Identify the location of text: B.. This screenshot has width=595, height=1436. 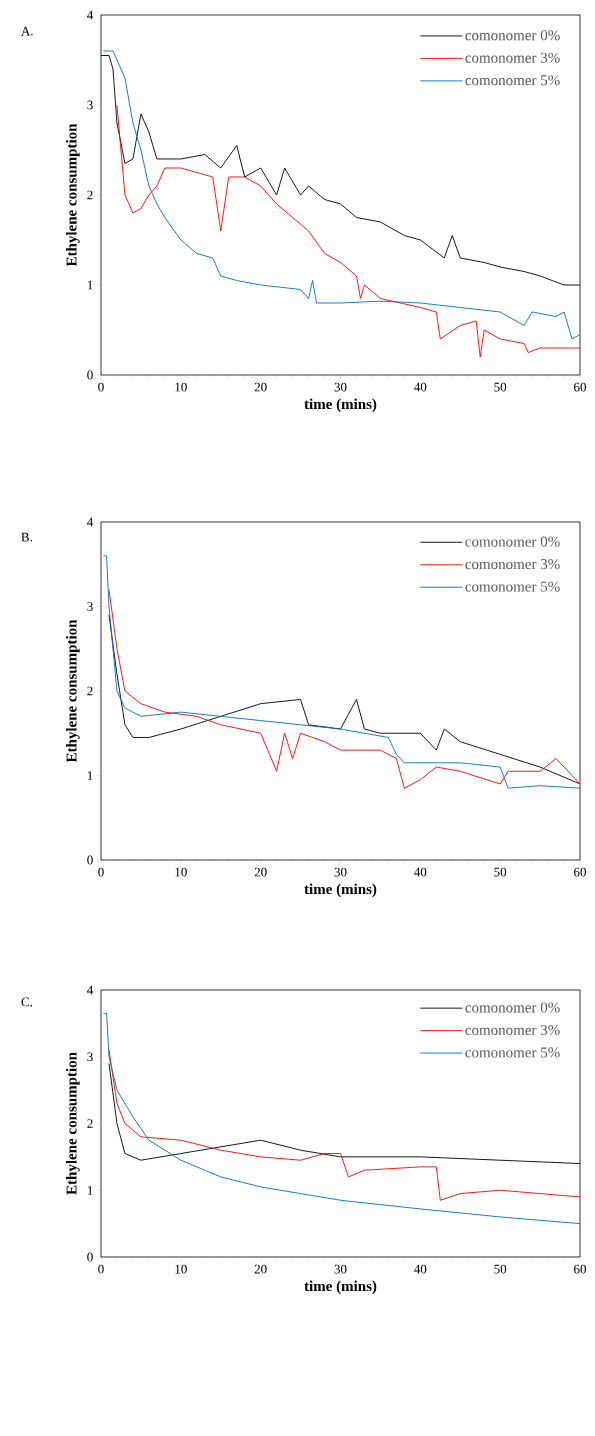
(26, 537).